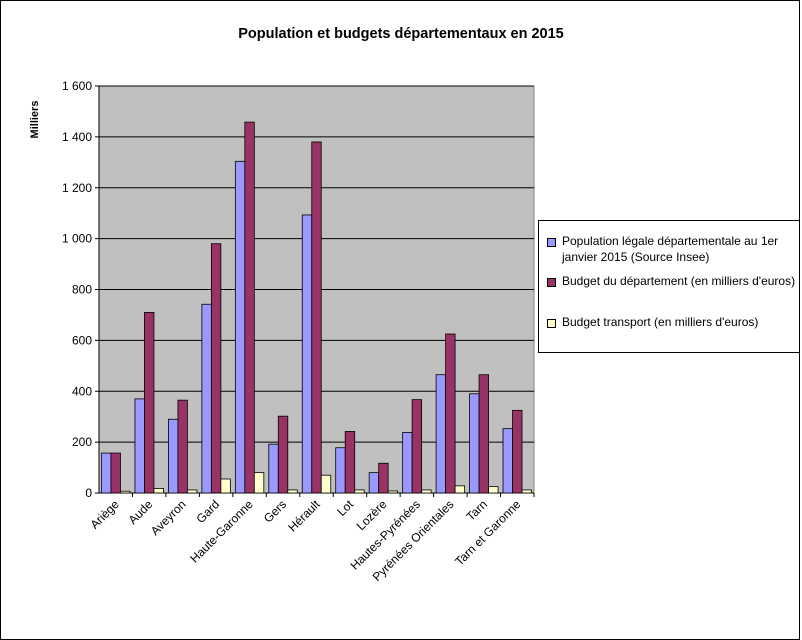  Describe the element at coordinates (551, 323) in the screenshot. I see `legend-swatch-transport` at that location.